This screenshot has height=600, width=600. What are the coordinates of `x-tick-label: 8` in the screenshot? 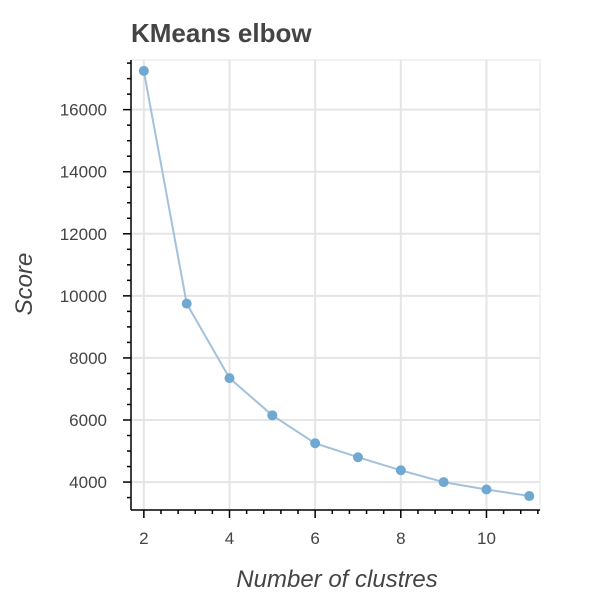 It's located at (400, 538).